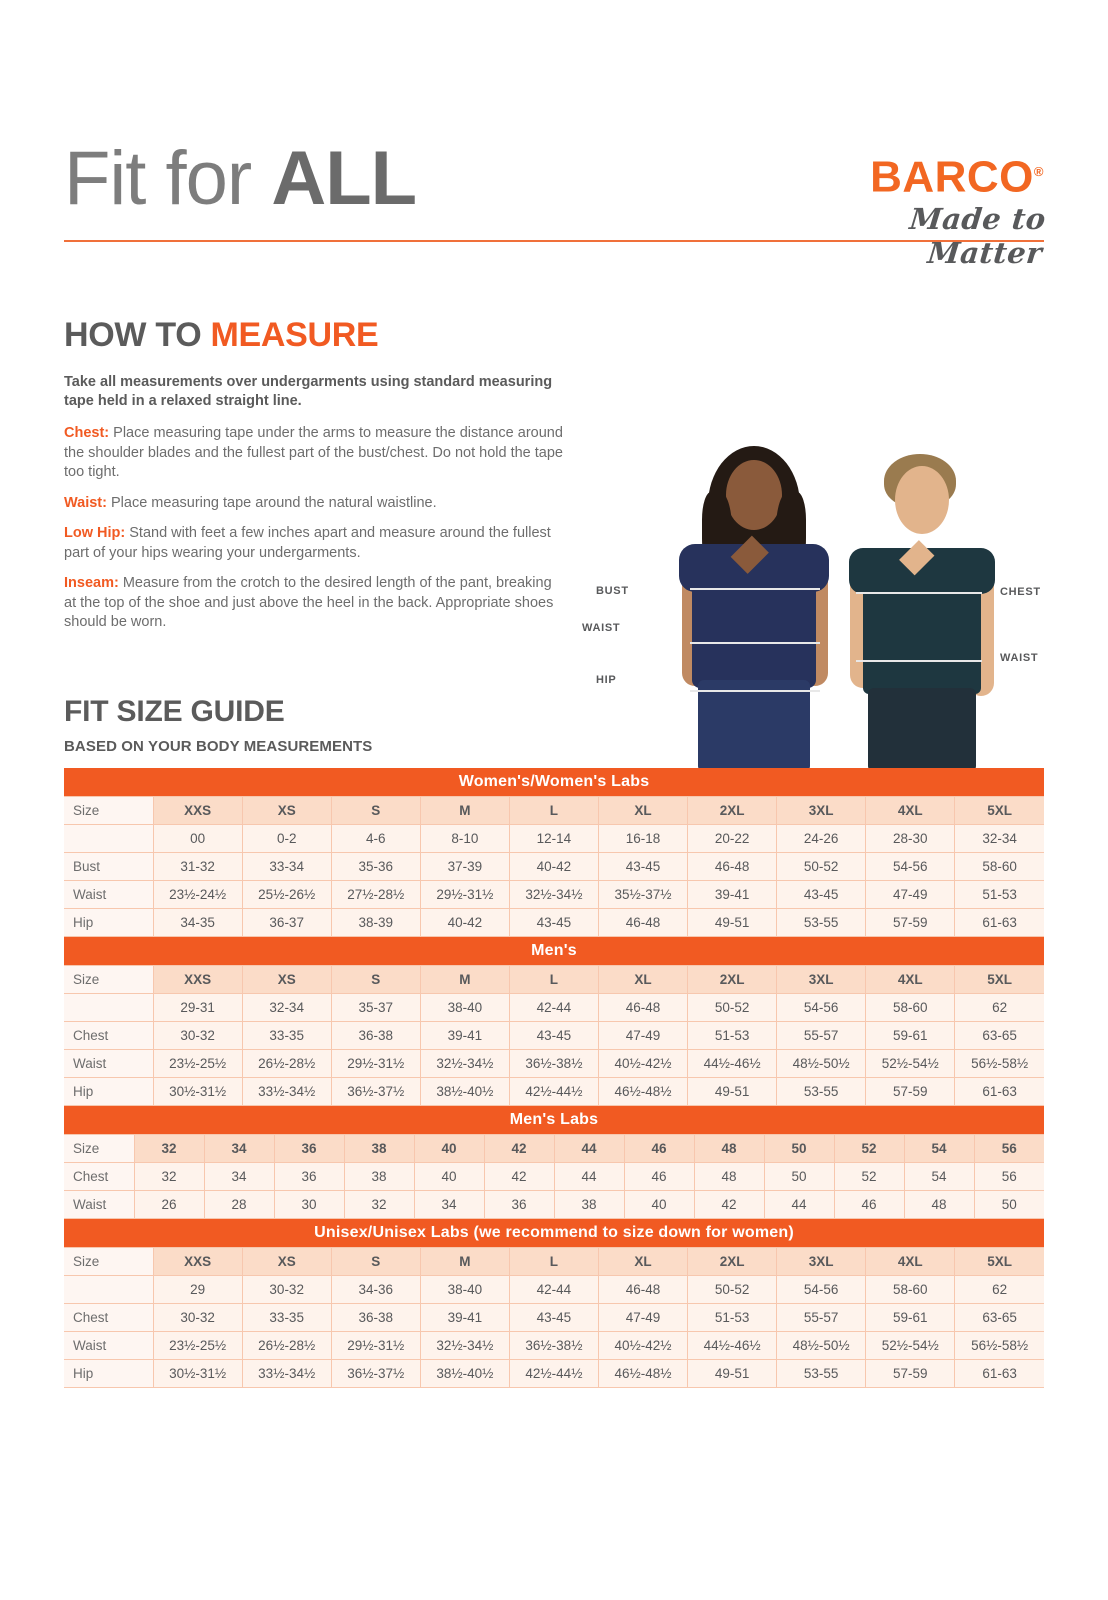  What do you see at coordinates (606, 680) in the screenshot?
I see `label-hip: HIP` at bounding box center [606, 680].